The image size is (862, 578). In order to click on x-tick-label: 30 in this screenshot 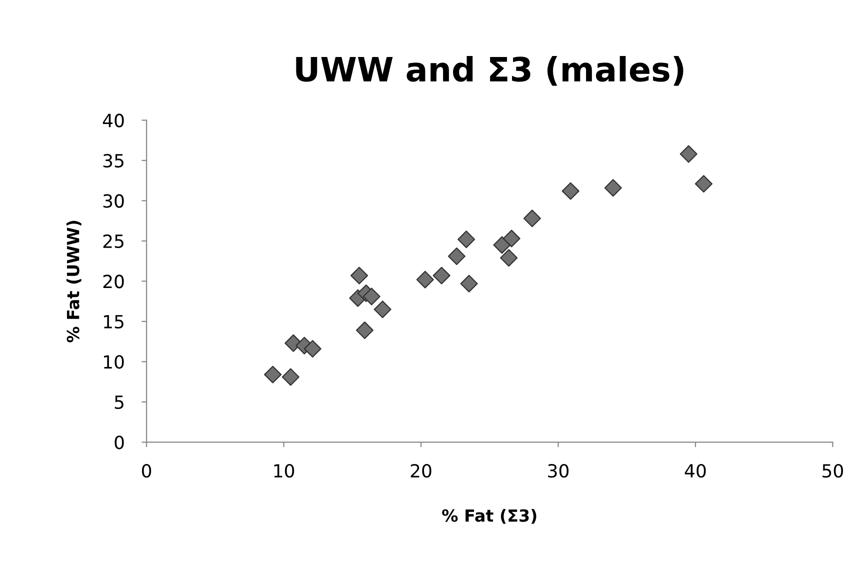, I will do `click(558, 471)`.